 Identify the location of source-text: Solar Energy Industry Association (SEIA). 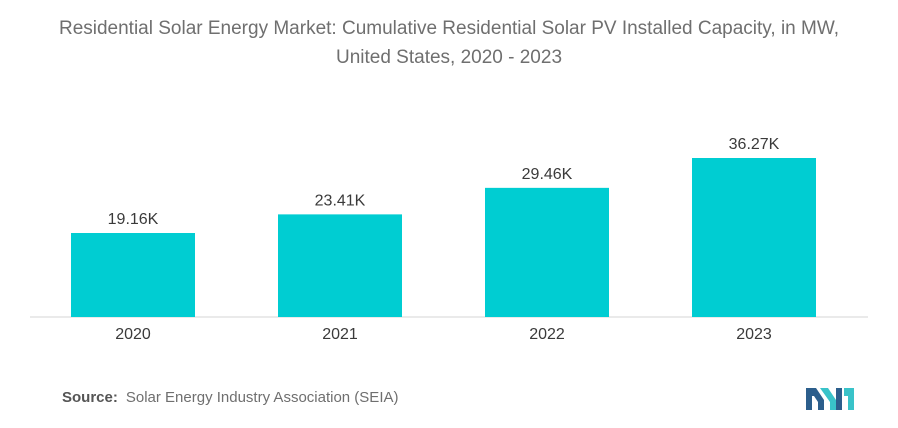
(262, 397).